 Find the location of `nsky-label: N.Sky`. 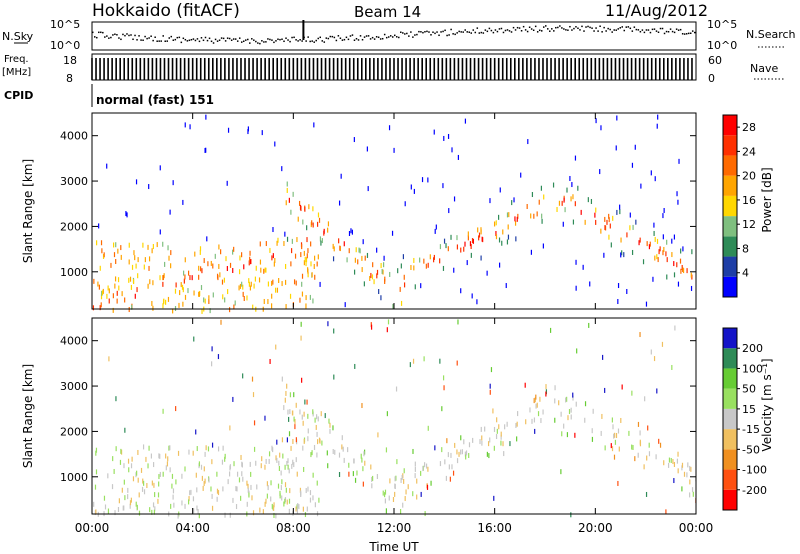

nsky-label: N.Sky is located at coordinates (18, 36).